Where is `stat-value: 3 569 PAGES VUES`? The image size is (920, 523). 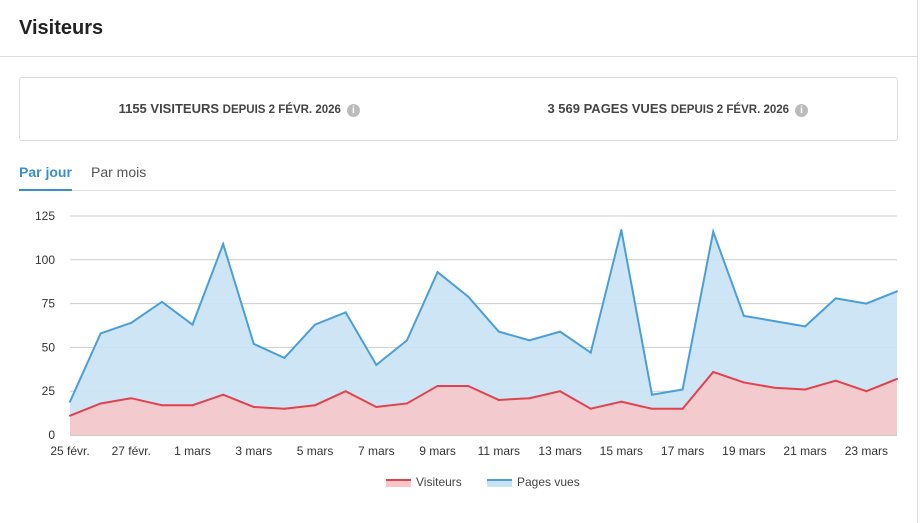 stat-value: 3 569 PAGES VUES is located at coordinates (607, 109).